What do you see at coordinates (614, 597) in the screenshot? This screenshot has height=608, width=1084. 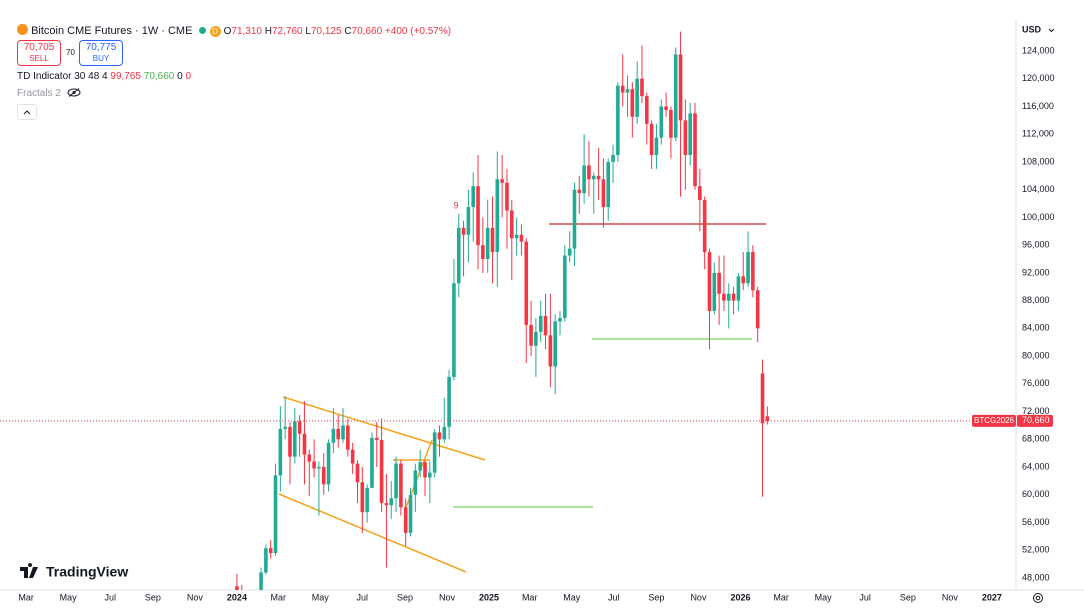 I see `x-tick-label: Jul` at bounding box center [614, 597].